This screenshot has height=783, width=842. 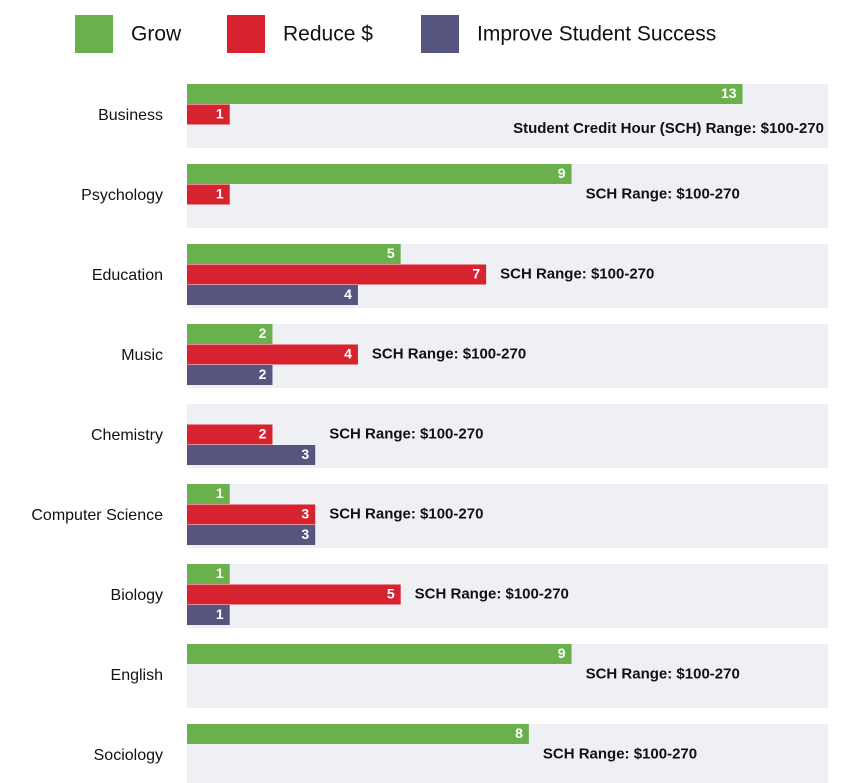 I want to click on value-label: 13, so click(x=729, y=93).